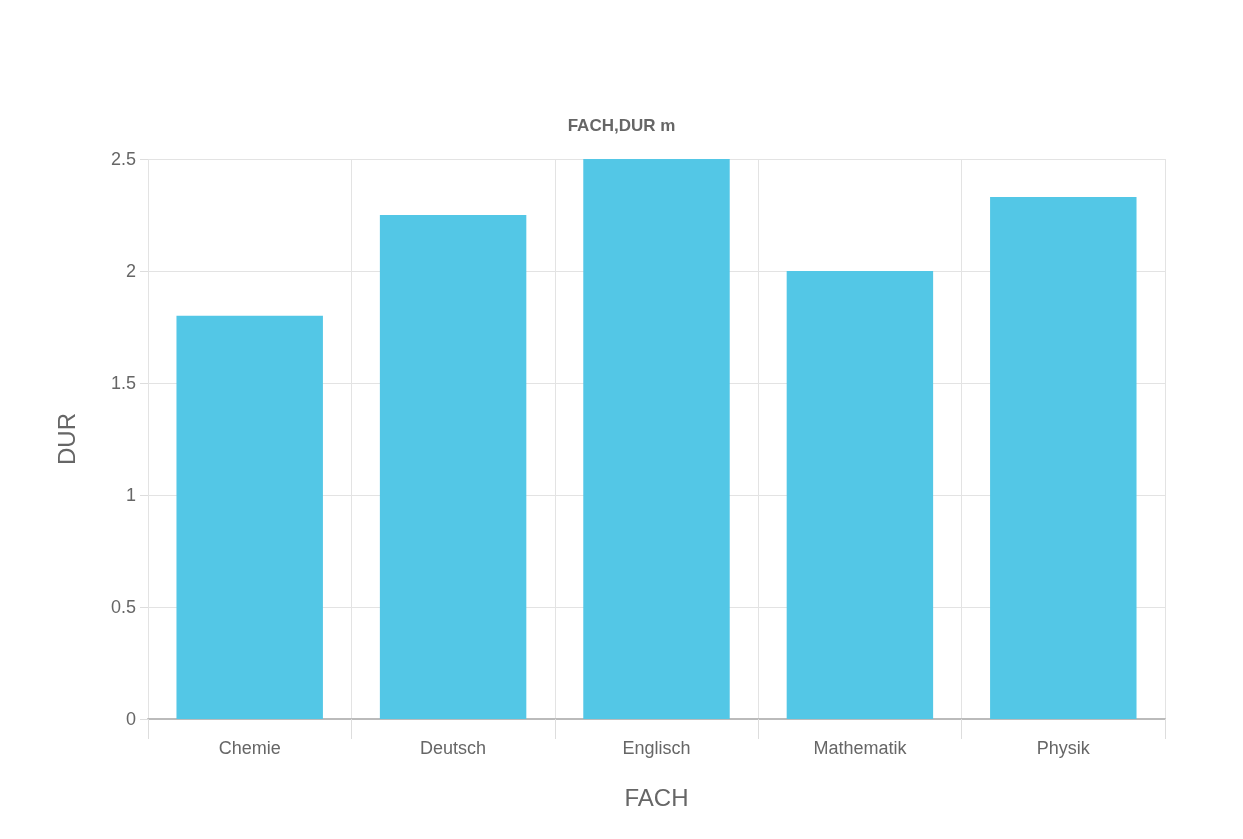 This screenshot has width=1243, height=839. What do you see at coordinates (860, 748) in the screenshot?
I see `x-tick-label: Mathematik` at bounding box center [860, 748].